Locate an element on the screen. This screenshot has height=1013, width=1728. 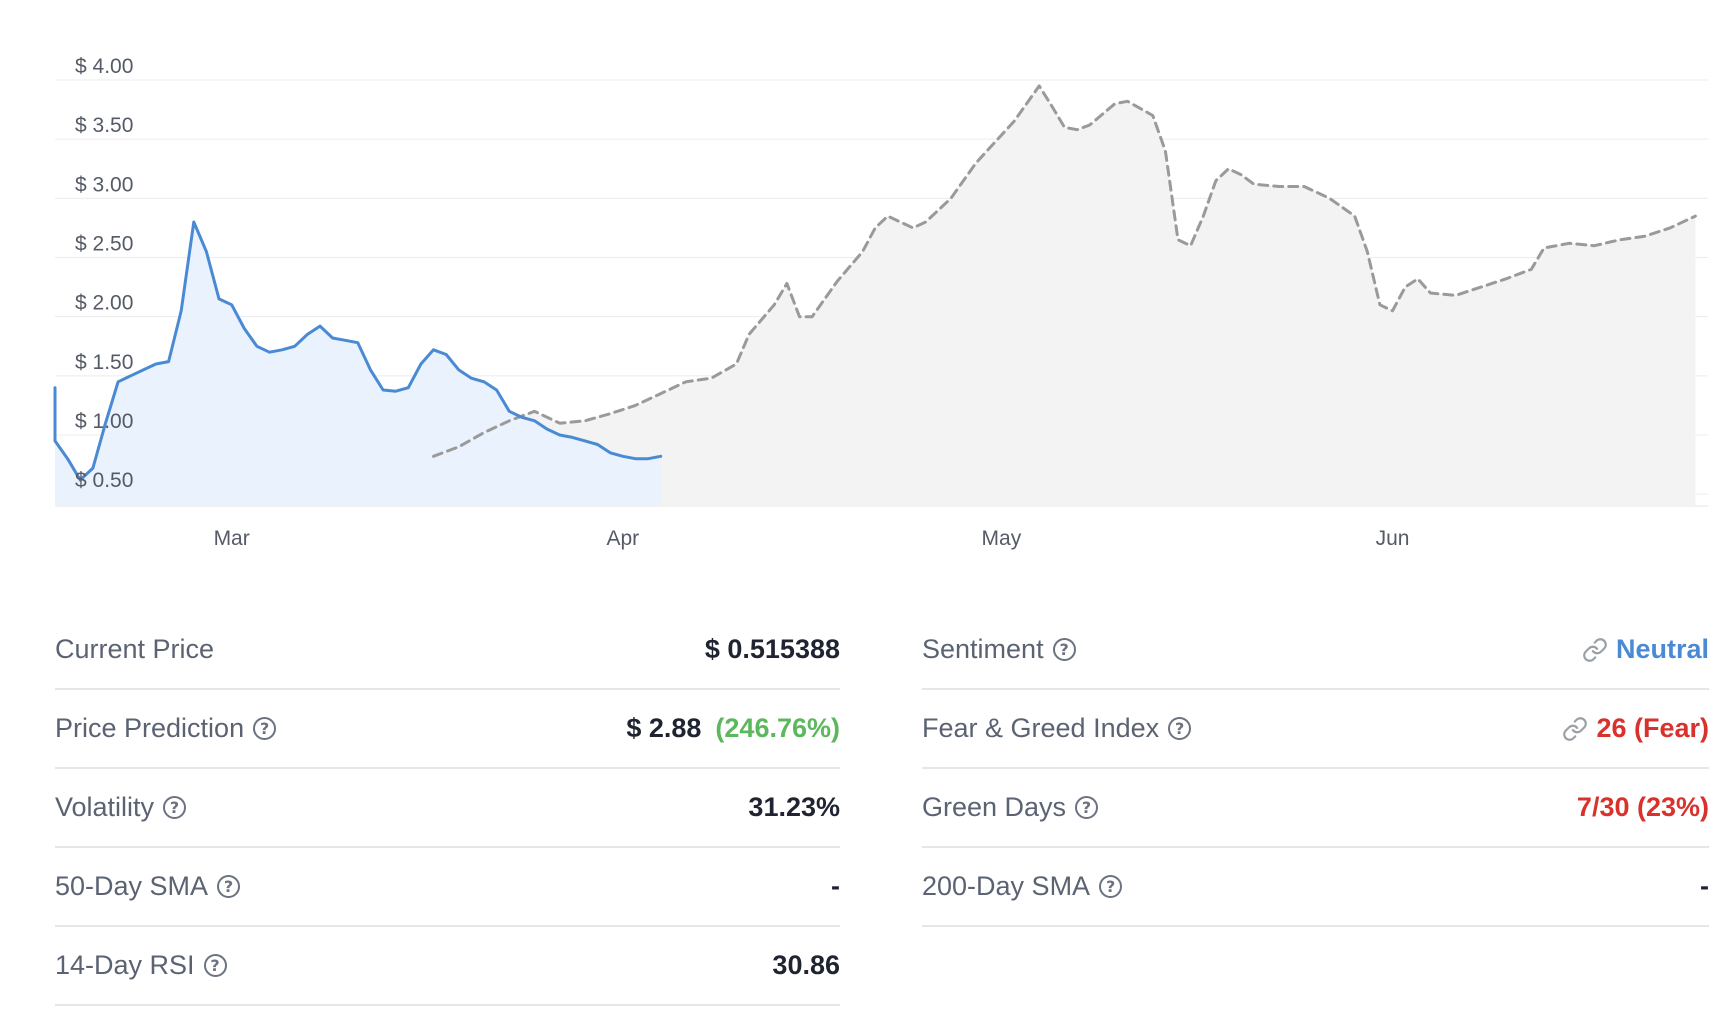
rsi-14-value: 30.86 is located at coordinates (806, 965).